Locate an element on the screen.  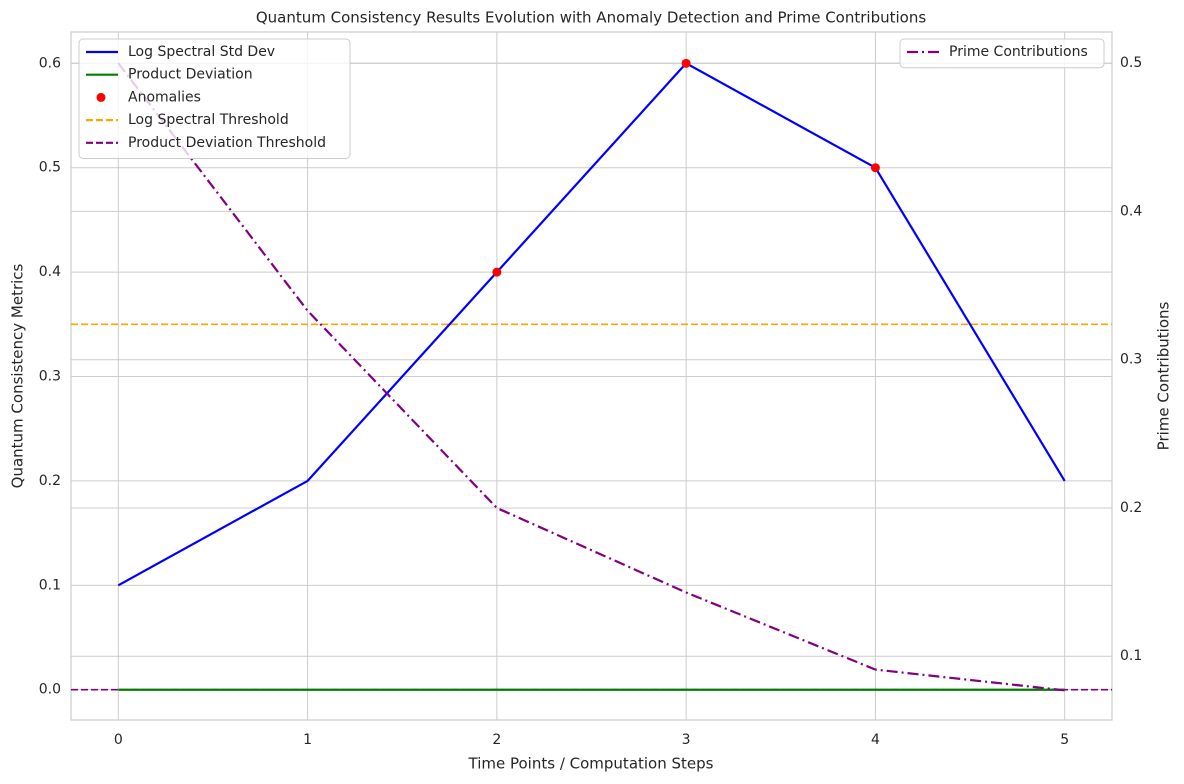
y-tick-label: 0.3 is located at coordinates (50, 377).